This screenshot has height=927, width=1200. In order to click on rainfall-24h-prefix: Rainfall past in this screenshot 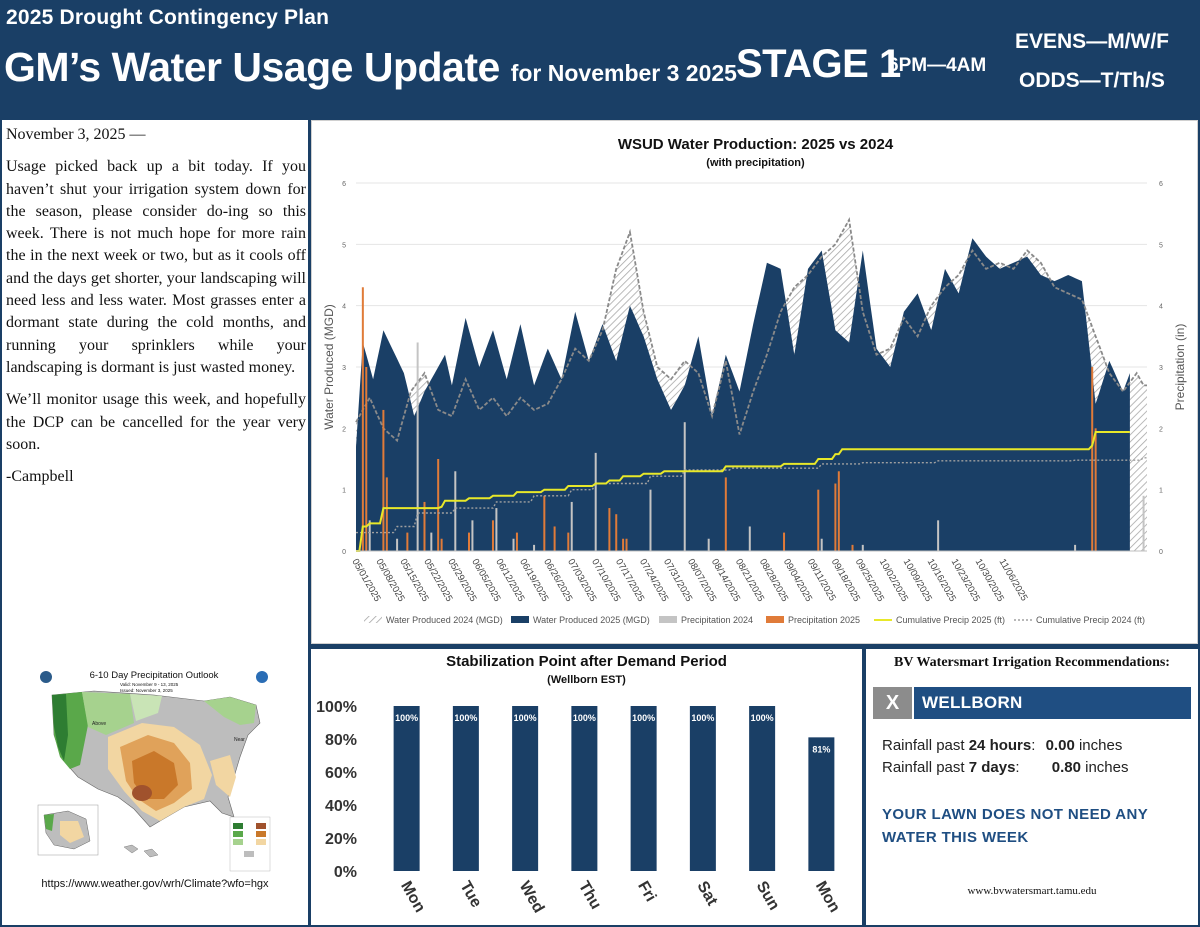, I will do `click(925, 745)`.